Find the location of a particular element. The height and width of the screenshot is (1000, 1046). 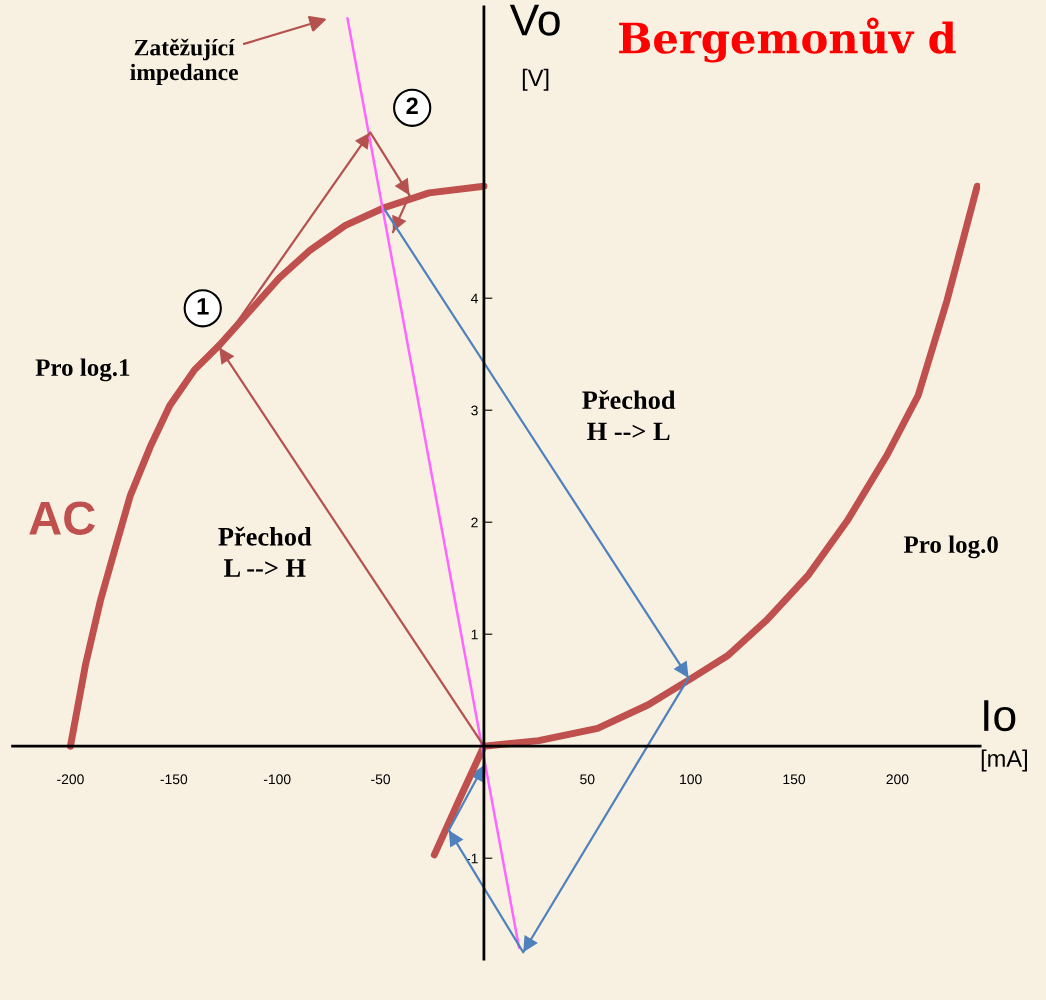

y-tick-label: 2 is located at coordinates (474, 522).